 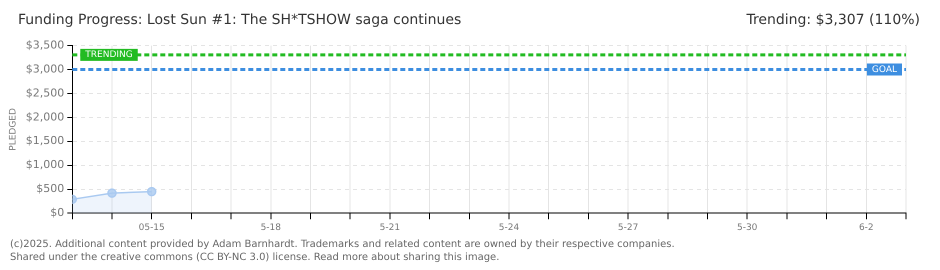 I want to click on x-tick-label: 5-27, so click(x=628, y=227).